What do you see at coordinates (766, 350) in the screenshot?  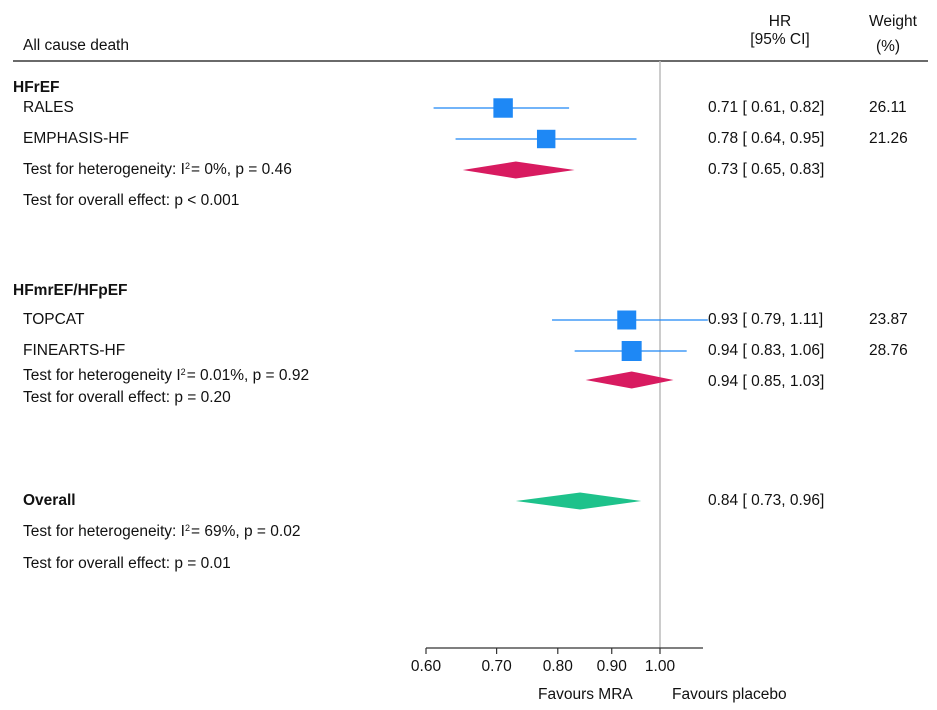 I see `hr-text-finearts: 0.94 [ 0.83, 1.06]` at bounding box center [766, 350].